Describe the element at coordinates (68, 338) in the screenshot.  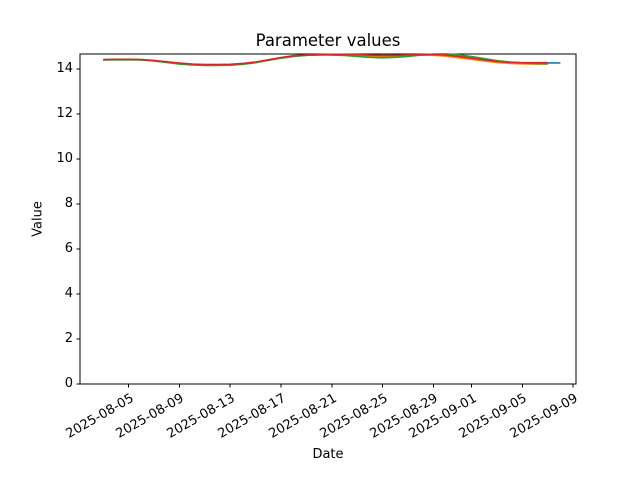
I see `y-tick-label: 2` at that location.